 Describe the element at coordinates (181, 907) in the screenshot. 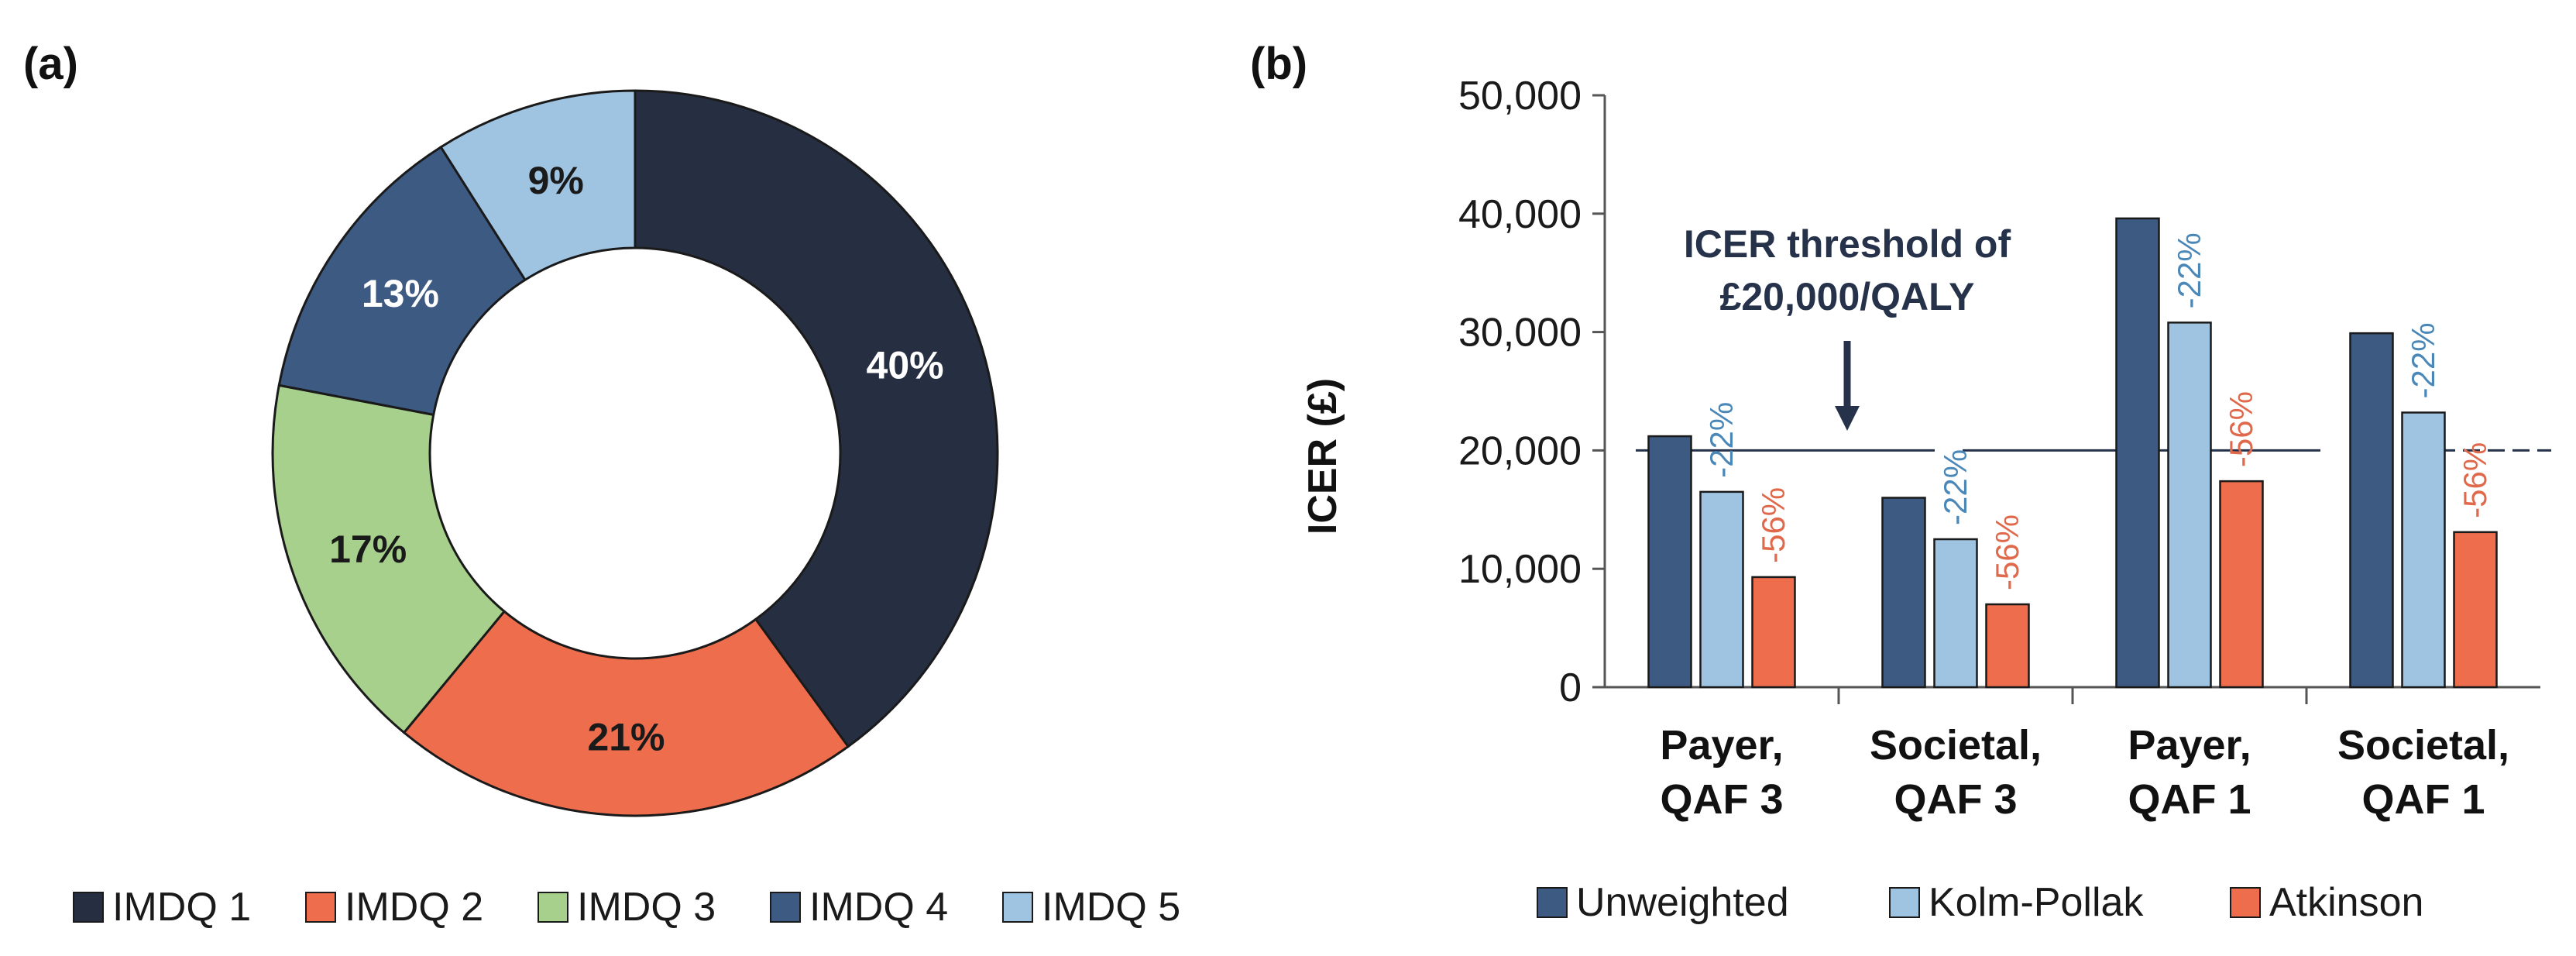

I see `legend-label-imdq-1: IMDQ 1` at that location.